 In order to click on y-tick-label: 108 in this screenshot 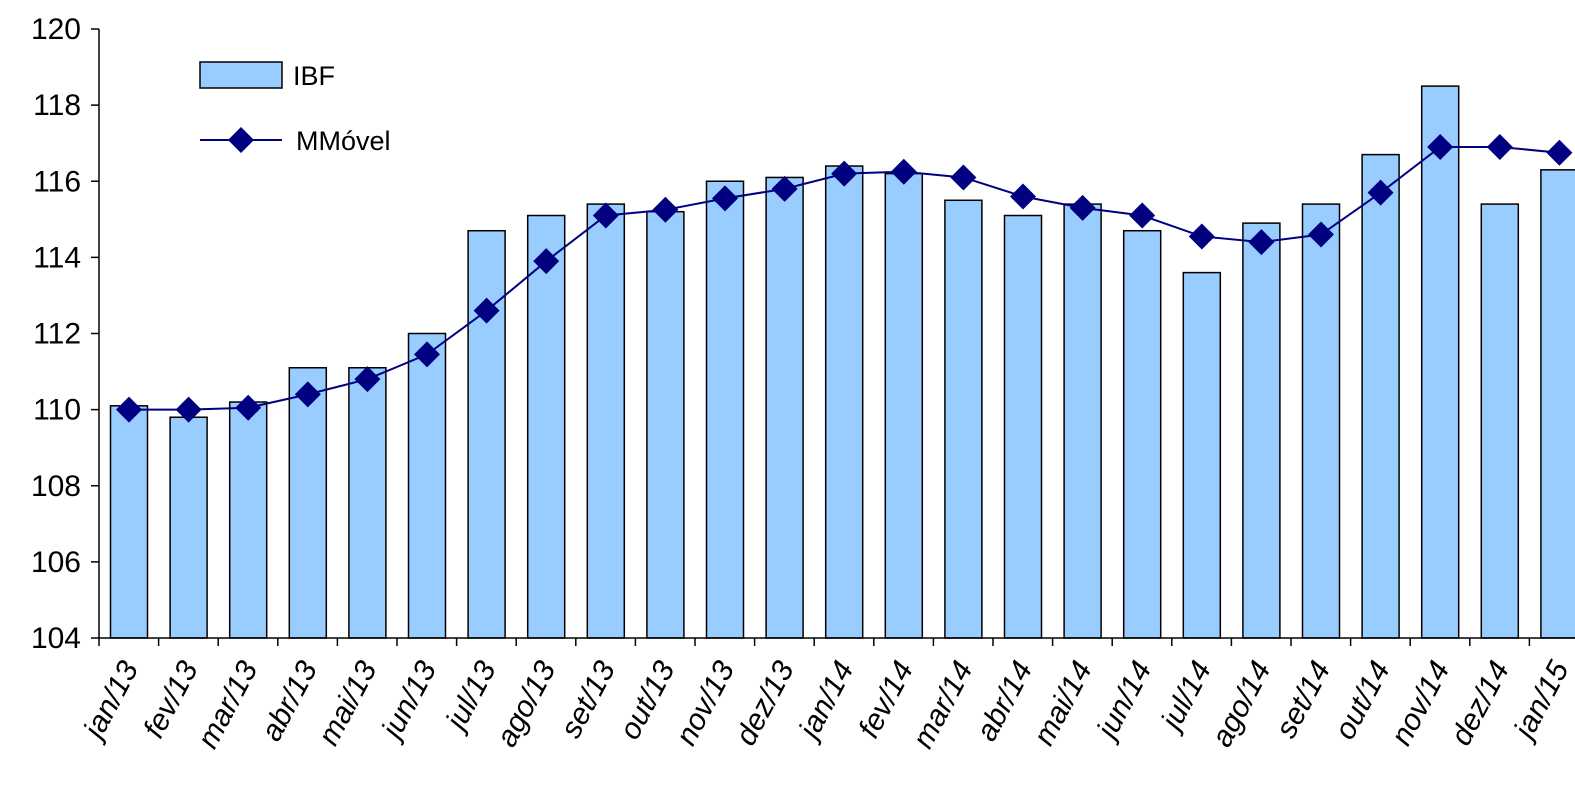, I will do `click(56, 486)`.